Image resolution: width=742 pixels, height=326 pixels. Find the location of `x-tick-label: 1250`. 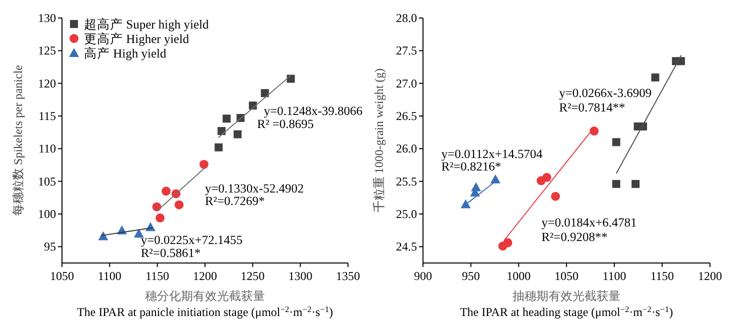

x-tick-label: 1250 is located at coordinates (252, 276).